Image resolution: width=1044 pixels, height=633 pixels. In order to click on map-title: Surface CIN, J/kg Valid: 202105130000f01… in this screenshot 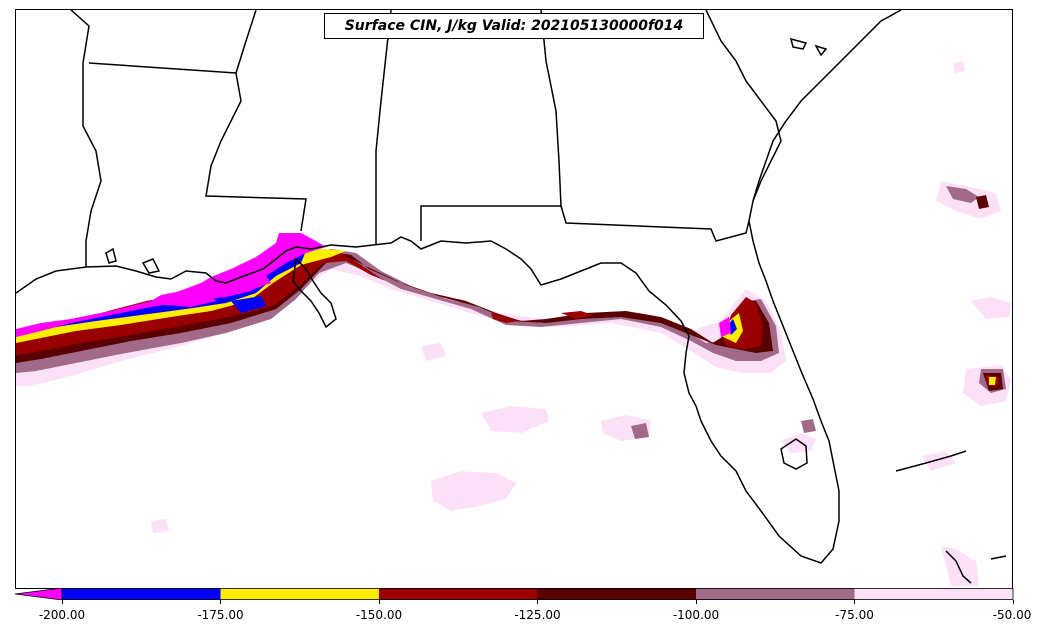, I will do `click(514, 26)`.